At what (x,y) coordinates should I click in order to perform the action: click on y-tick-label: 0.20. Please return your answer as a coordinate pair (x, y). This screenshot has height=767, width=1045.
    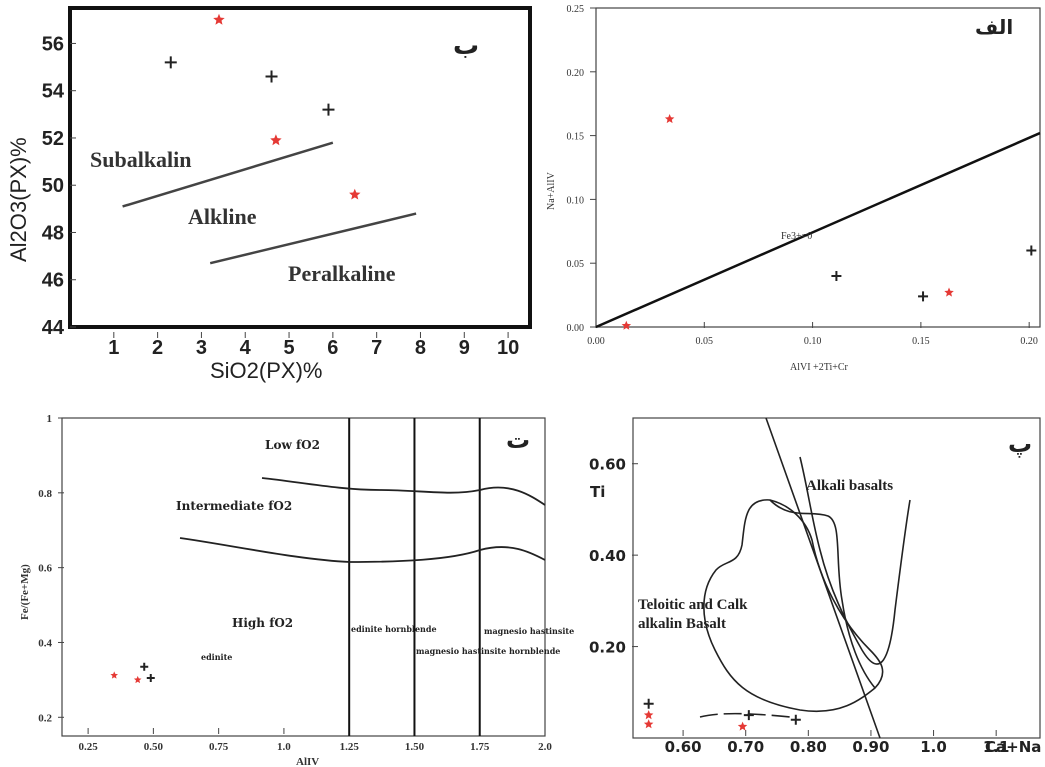
    Looking at the image, I should click on (576, 73).